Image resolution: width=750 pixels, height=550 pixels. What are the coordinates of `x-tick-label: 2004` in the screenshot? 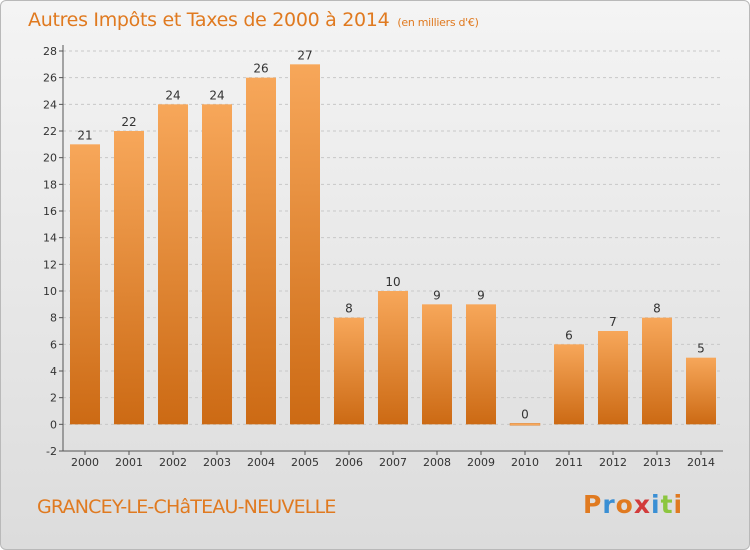 It's located at (261, 462).